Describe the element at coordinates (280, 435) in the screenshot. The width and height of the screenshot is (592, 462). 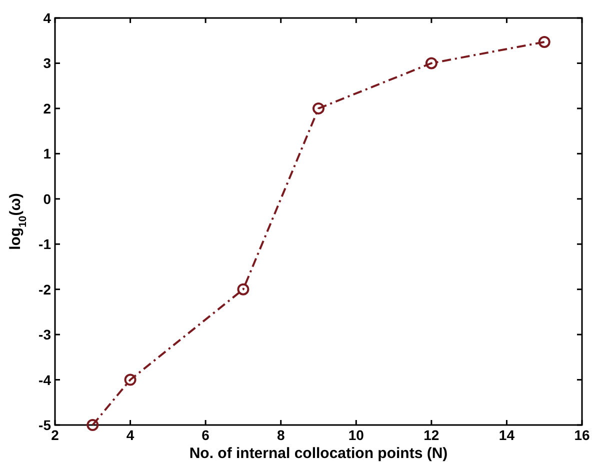
I see `x-tick-label: 8` at that location.